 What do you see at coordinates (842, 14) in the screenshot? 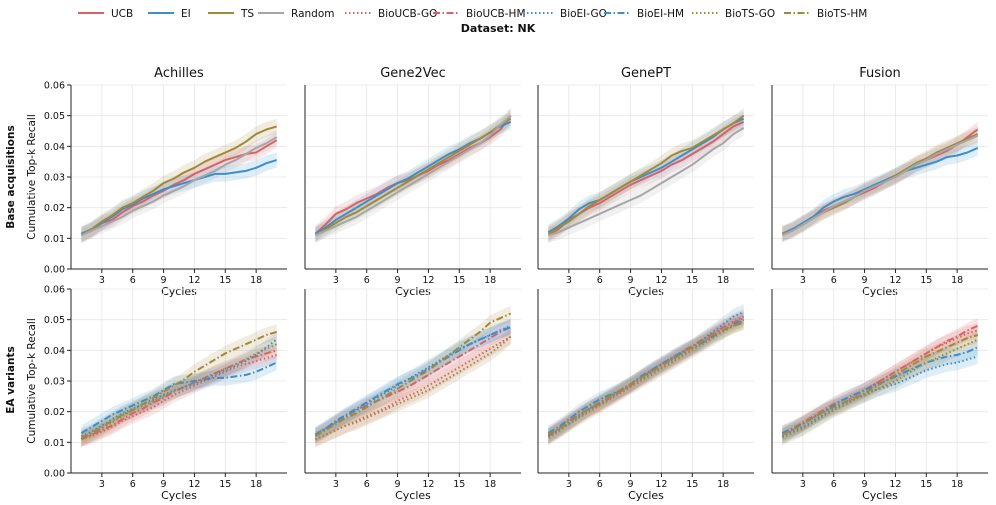
I see `legend-label-biots-hm: BioTS-HM` at bounding box center [842, 14].